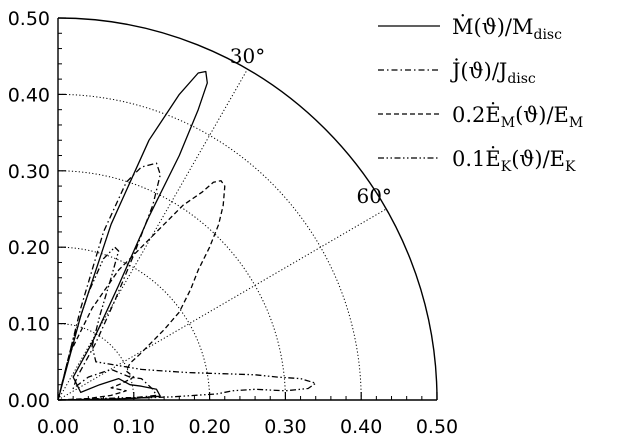 Image resolution: width=622 pixels, height=437 pixels. I want to click on legend-text-part: 0.1Ė, so click(476, 159).